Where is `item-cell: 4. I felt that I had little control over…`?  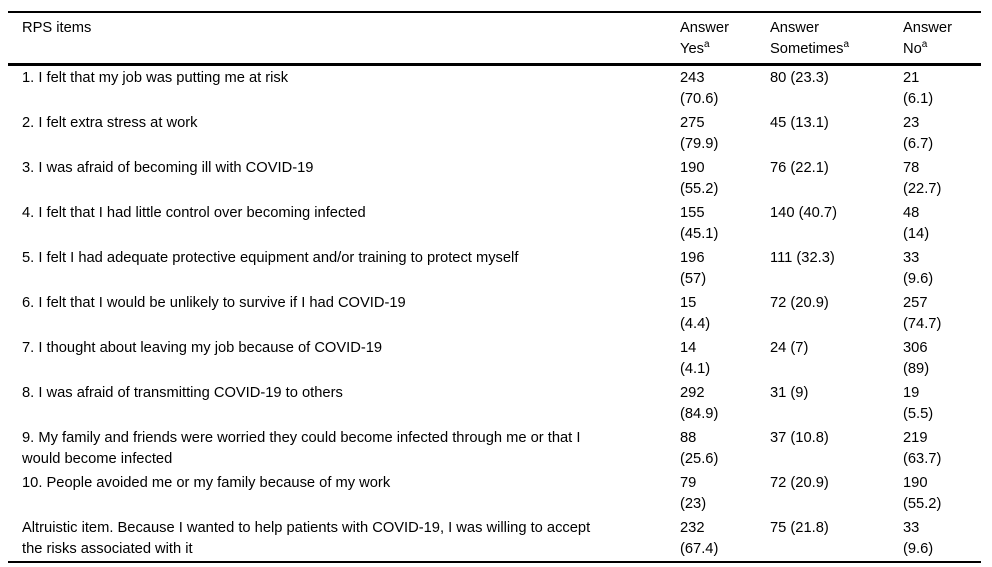 item-cell: 4. I felt that I had little control over… is located at coordinates (194, 213).